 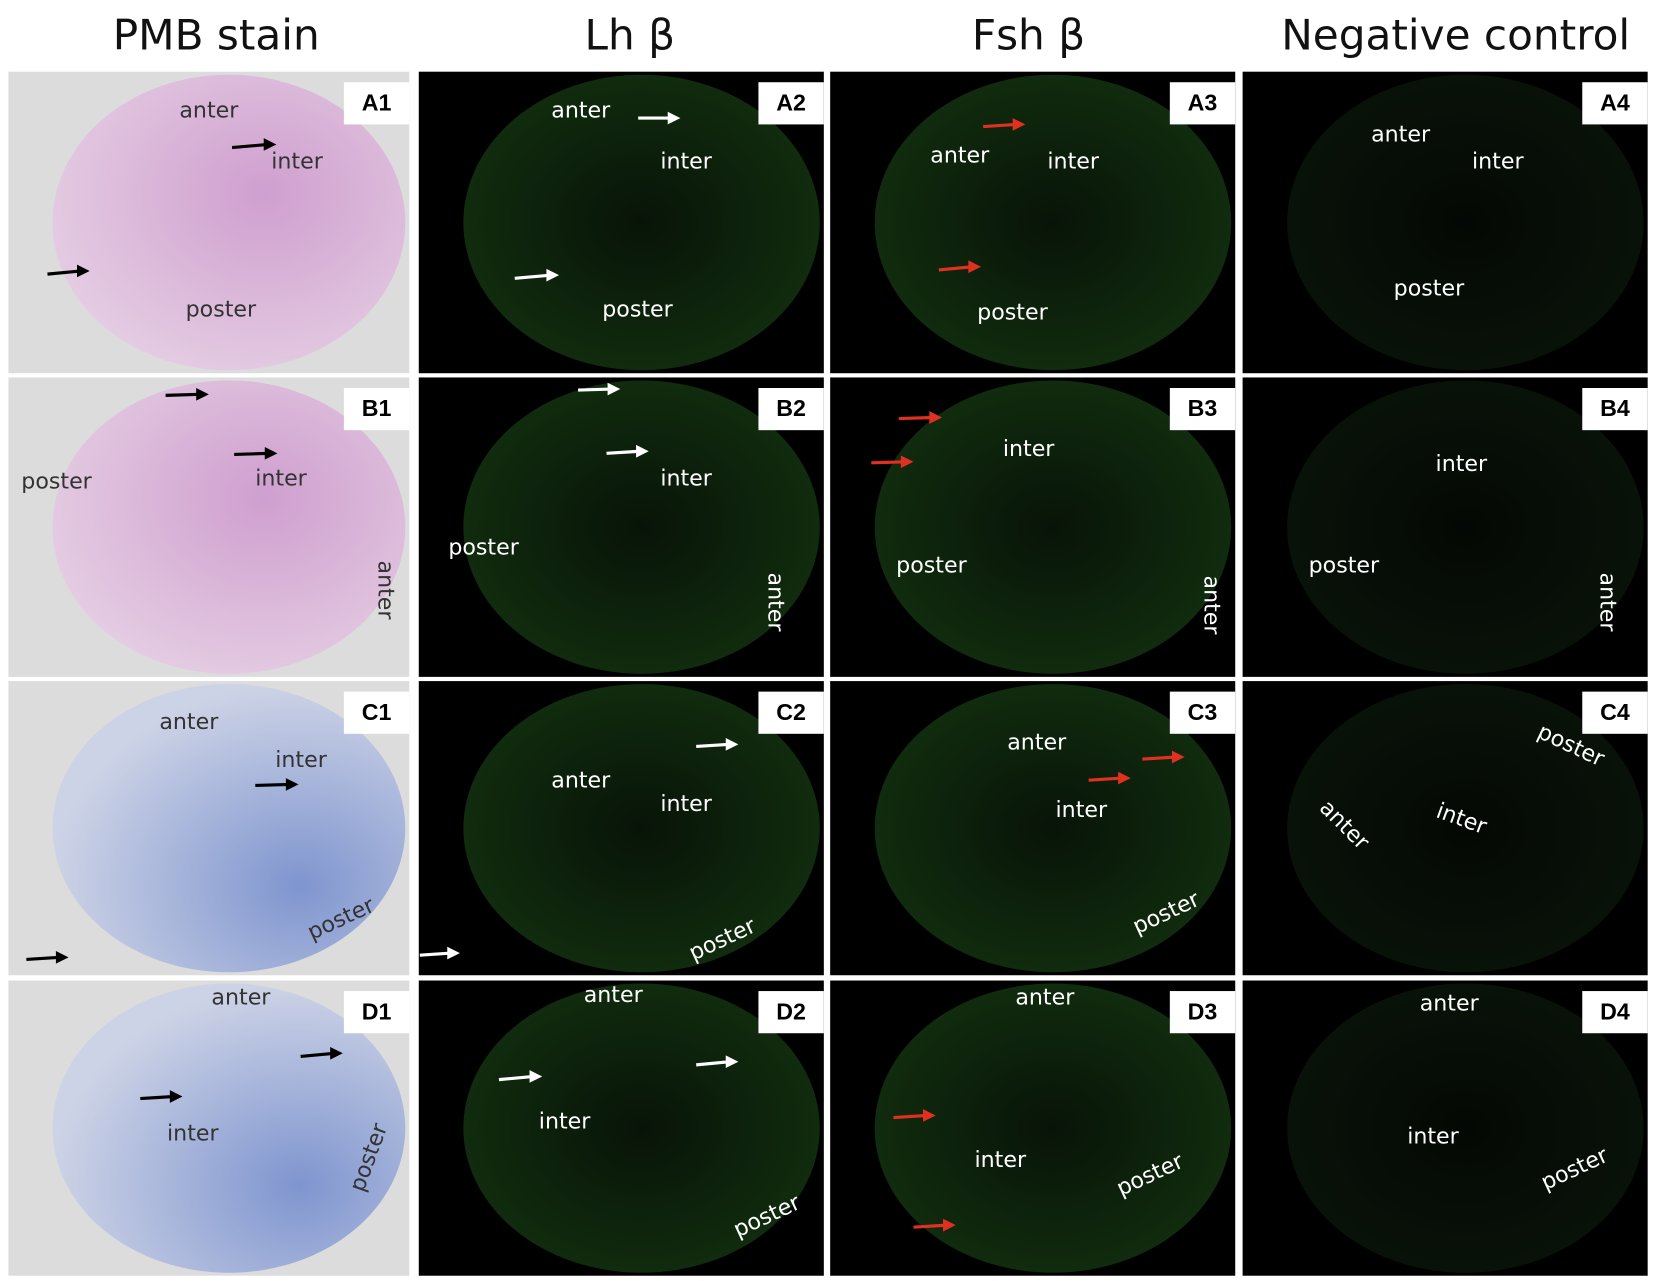 I want to click on column-header: Negative control, so click(x=1455, y=34).